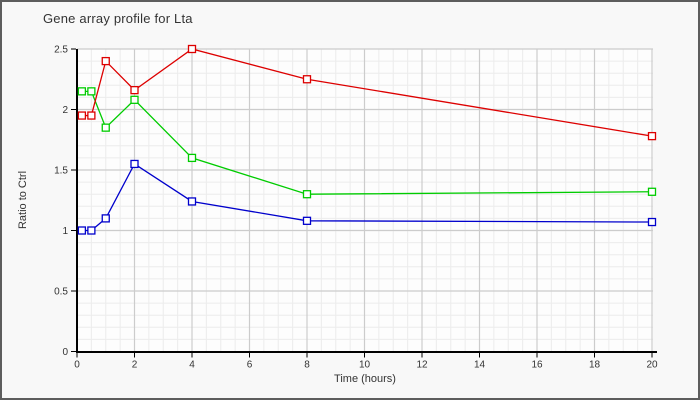 The image size is (700, 400). What do you see at coordinates (307, 365) in the screenshot?
I see `x-tick-label: 8` at bounding box center [307, 365].